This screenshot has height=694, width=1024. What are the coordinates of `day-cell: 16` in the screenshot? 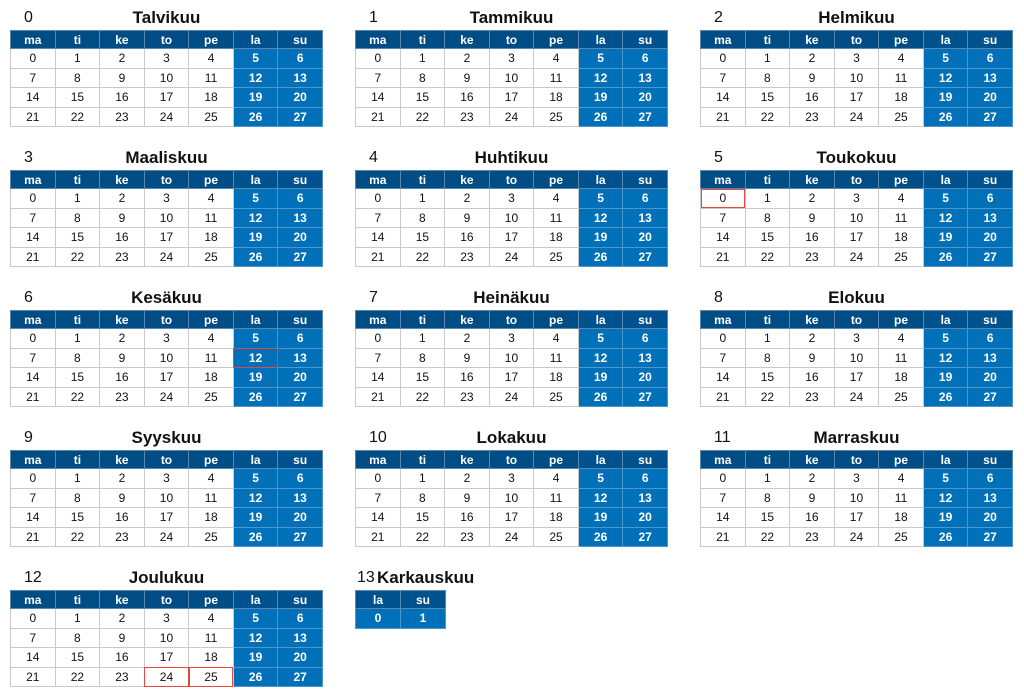 It's located at (122, 517).